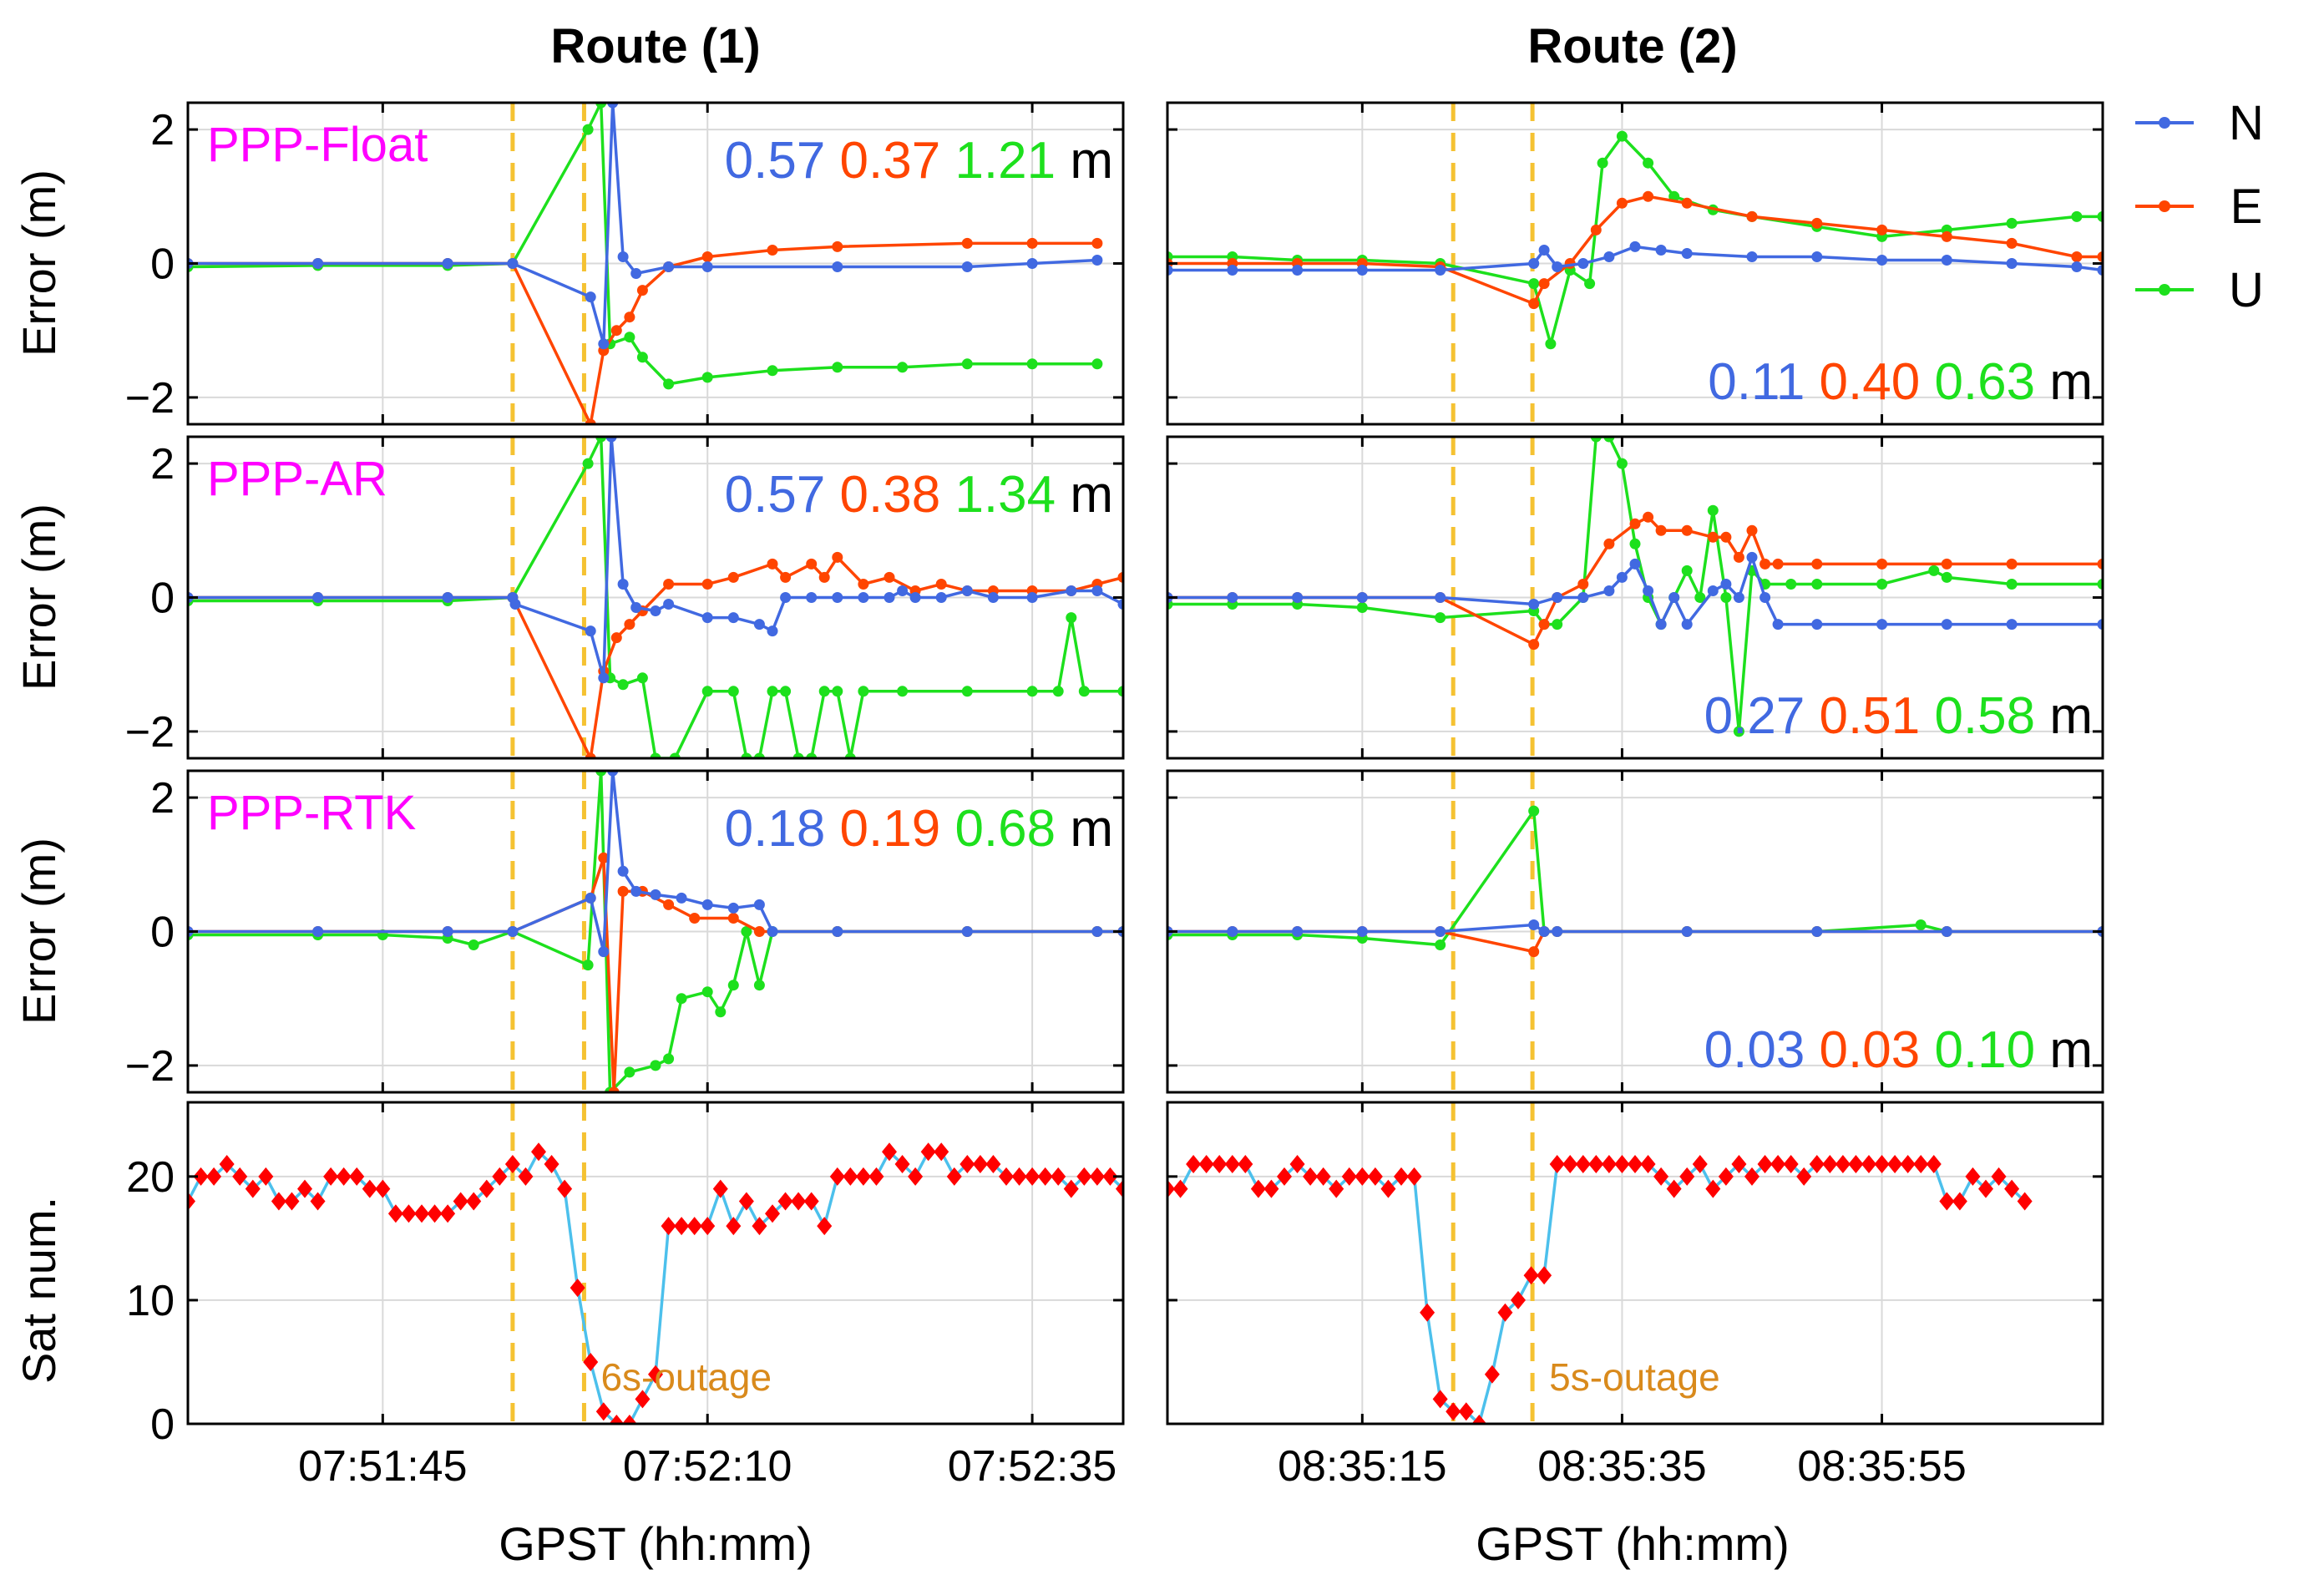 The width and height of the screenshot is (2324, 1585). I want to click on rms-text-r1-p1: 0.57 0.37 1.21 m, so click(919, 161).